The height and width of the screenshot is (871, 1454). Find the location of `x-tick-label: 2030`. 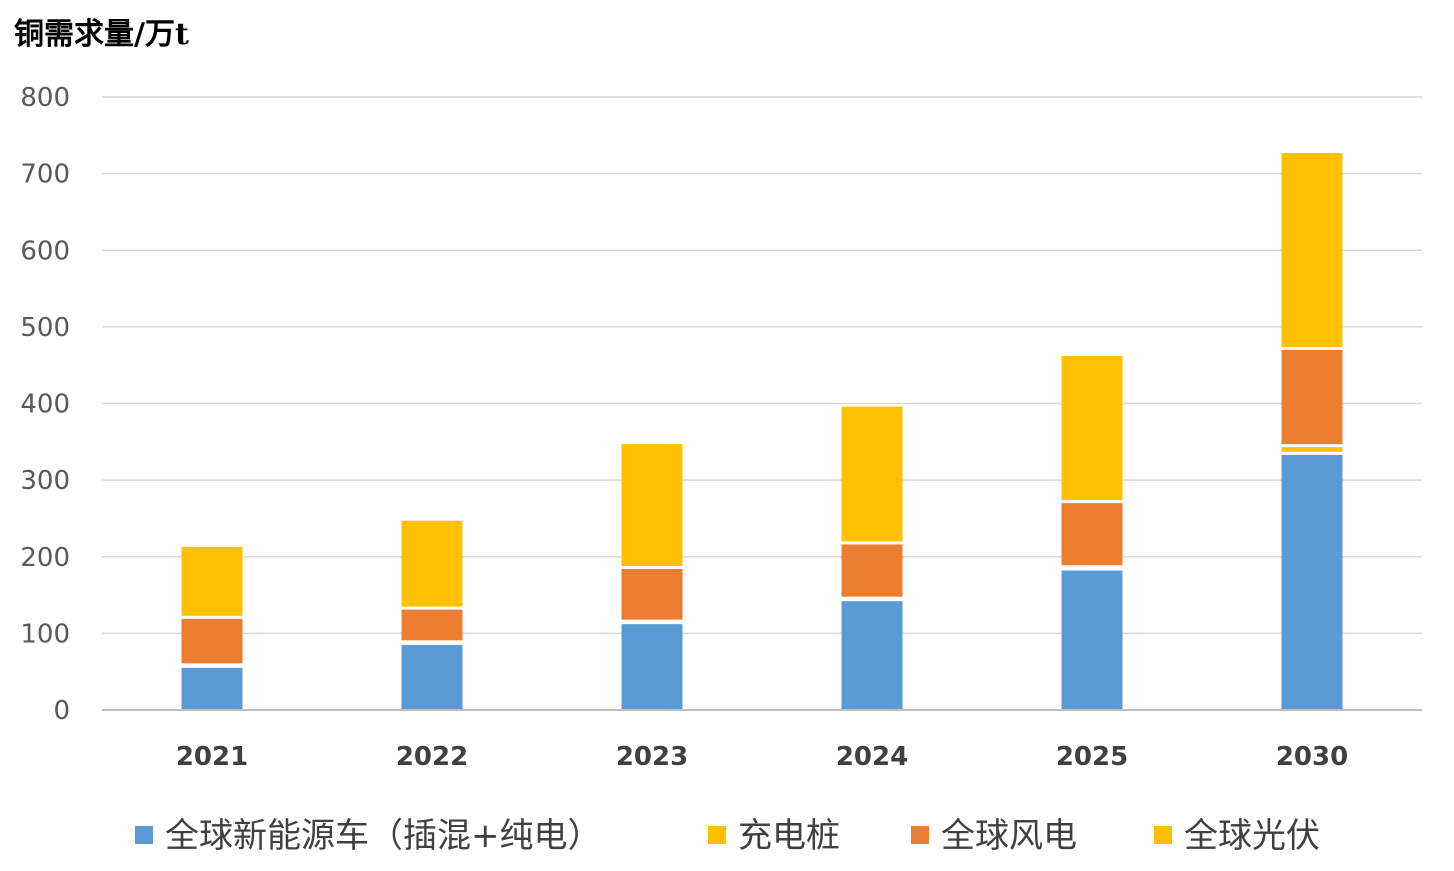

x-tick-label: 2030 is located at coordinates (1312, 757).